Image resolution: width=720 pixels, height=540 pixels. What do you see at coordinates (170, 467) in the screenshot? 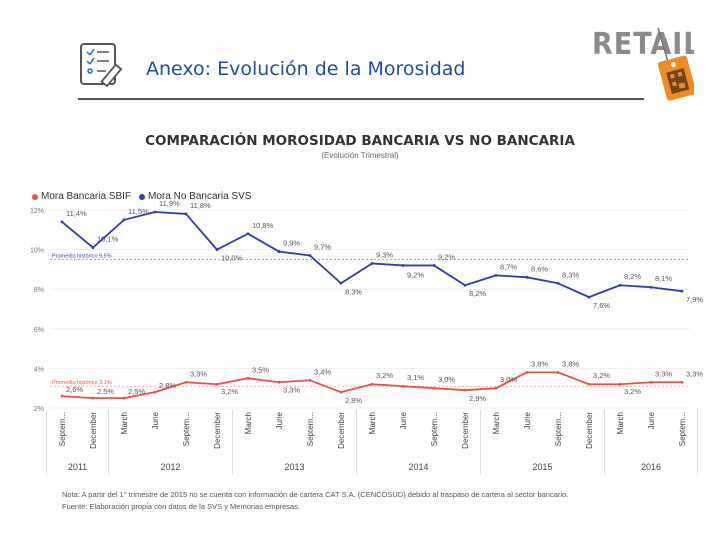
I see `year-label: 2012` at bounding box center [170, 467].